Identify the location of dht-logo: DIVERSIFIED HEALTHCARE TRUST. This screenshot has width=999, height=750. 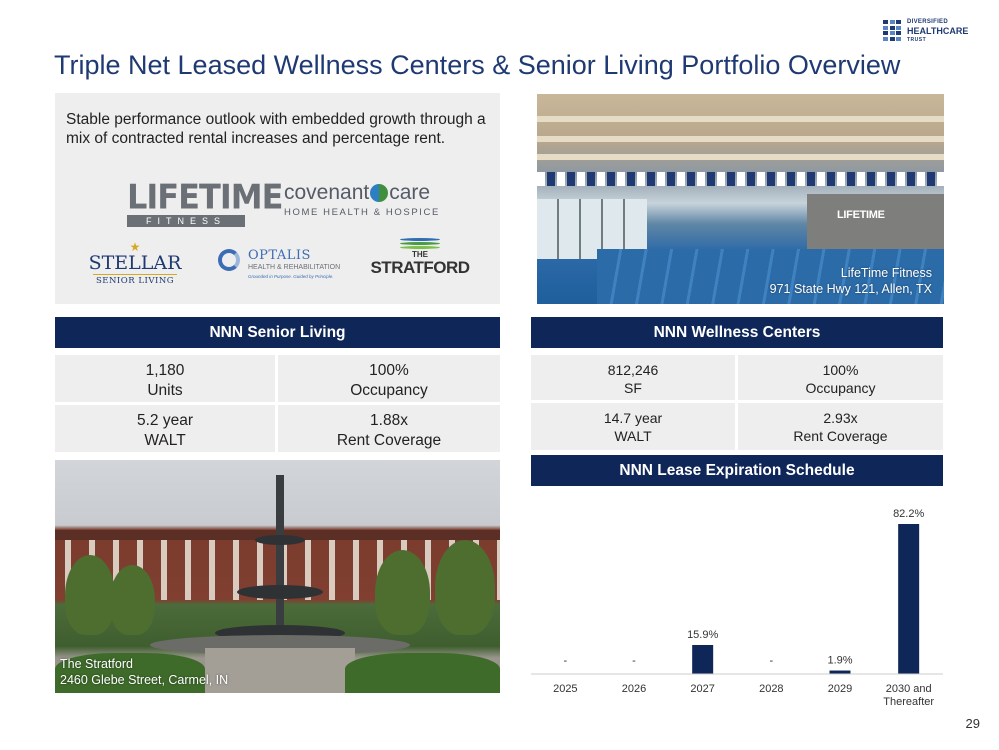
(928, 32).